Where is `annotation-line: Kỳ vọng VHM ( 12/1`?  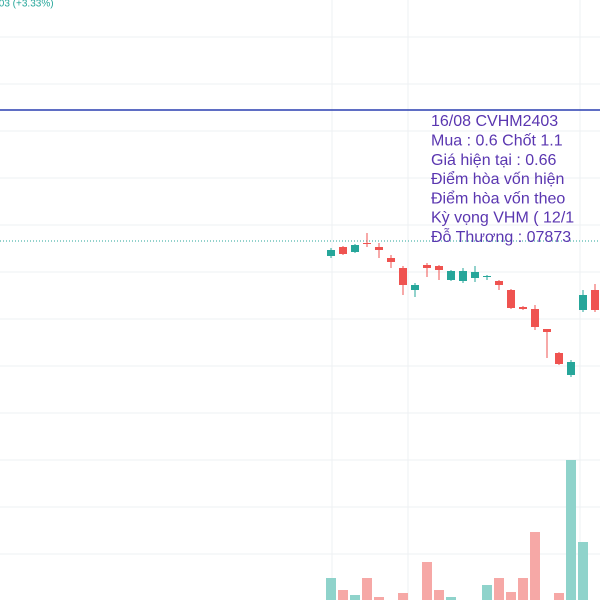
annotation-line: Kỳ vọng VHM ( 12/1 is located at coordinates (502, 218).